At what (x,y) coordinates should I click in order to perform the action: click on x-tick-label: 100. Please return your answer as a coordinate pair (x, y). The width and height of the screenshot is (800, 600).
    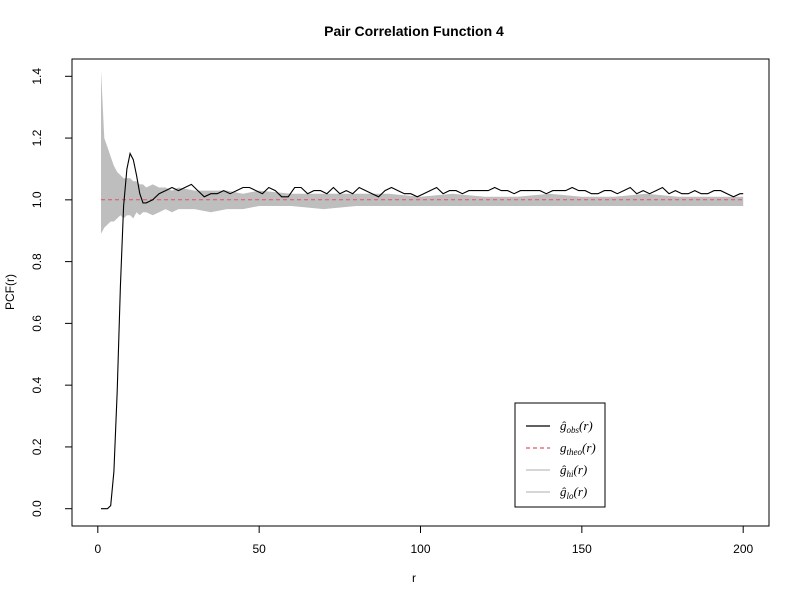
    Looking at the image, I should click on (420, 549).